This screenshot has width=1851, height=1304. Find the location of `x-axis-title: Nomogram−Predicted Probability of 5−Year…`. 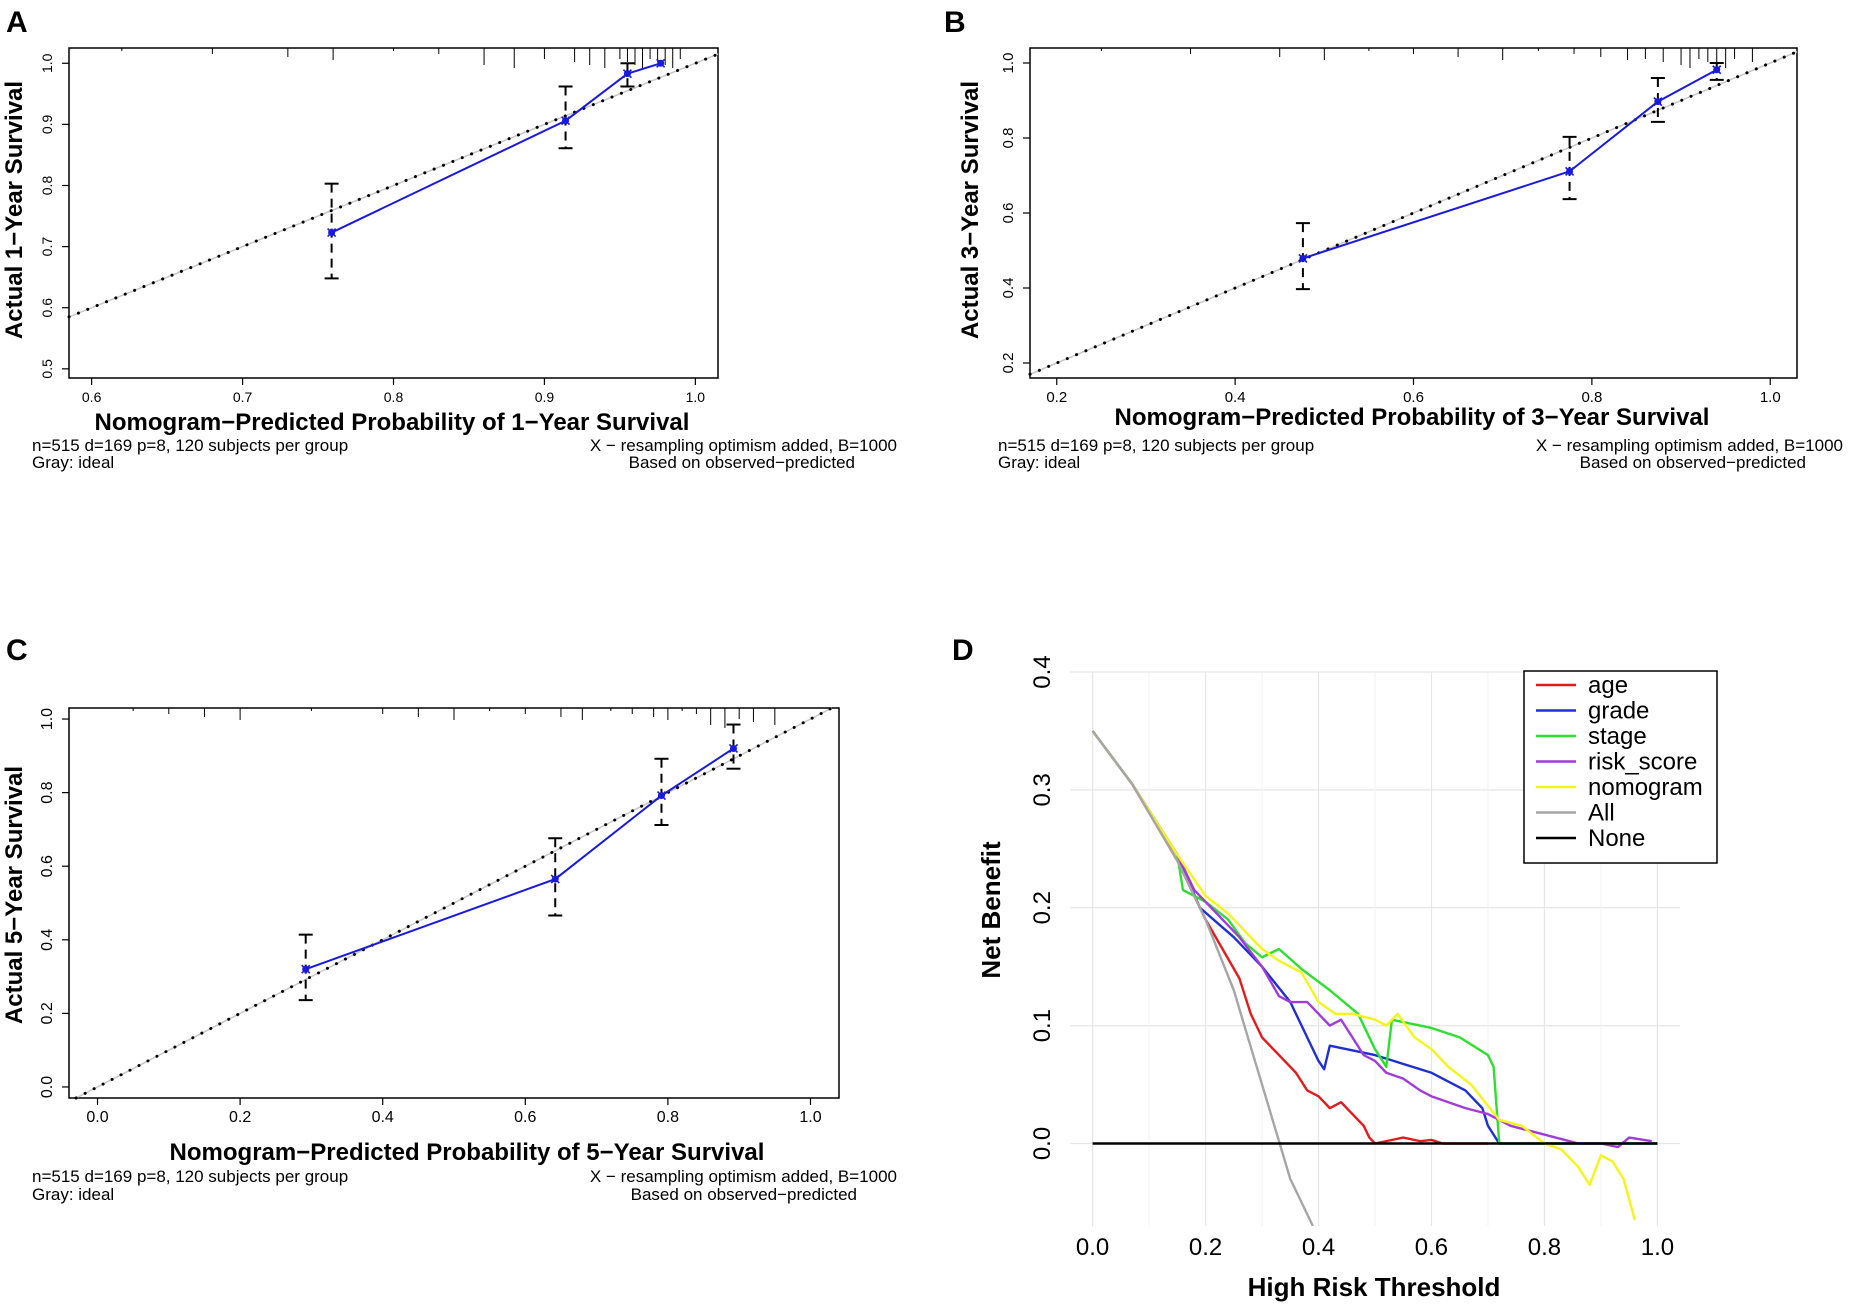

x-axis-title: Nomogram−Predicted Probability of 5−Year… is located at coordinates (467, 1152).